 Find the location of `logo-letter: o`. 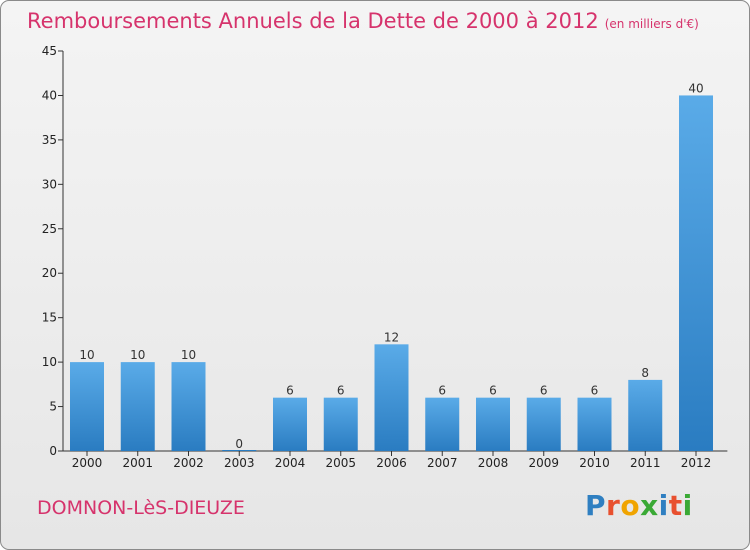

logo-letter: o is located at coordinates (630, 505).